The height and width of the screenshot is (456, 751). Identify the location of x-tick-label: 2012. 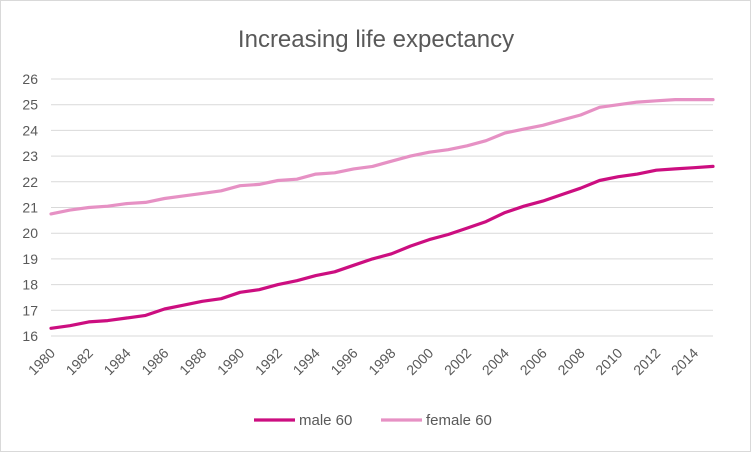
(646, 361).